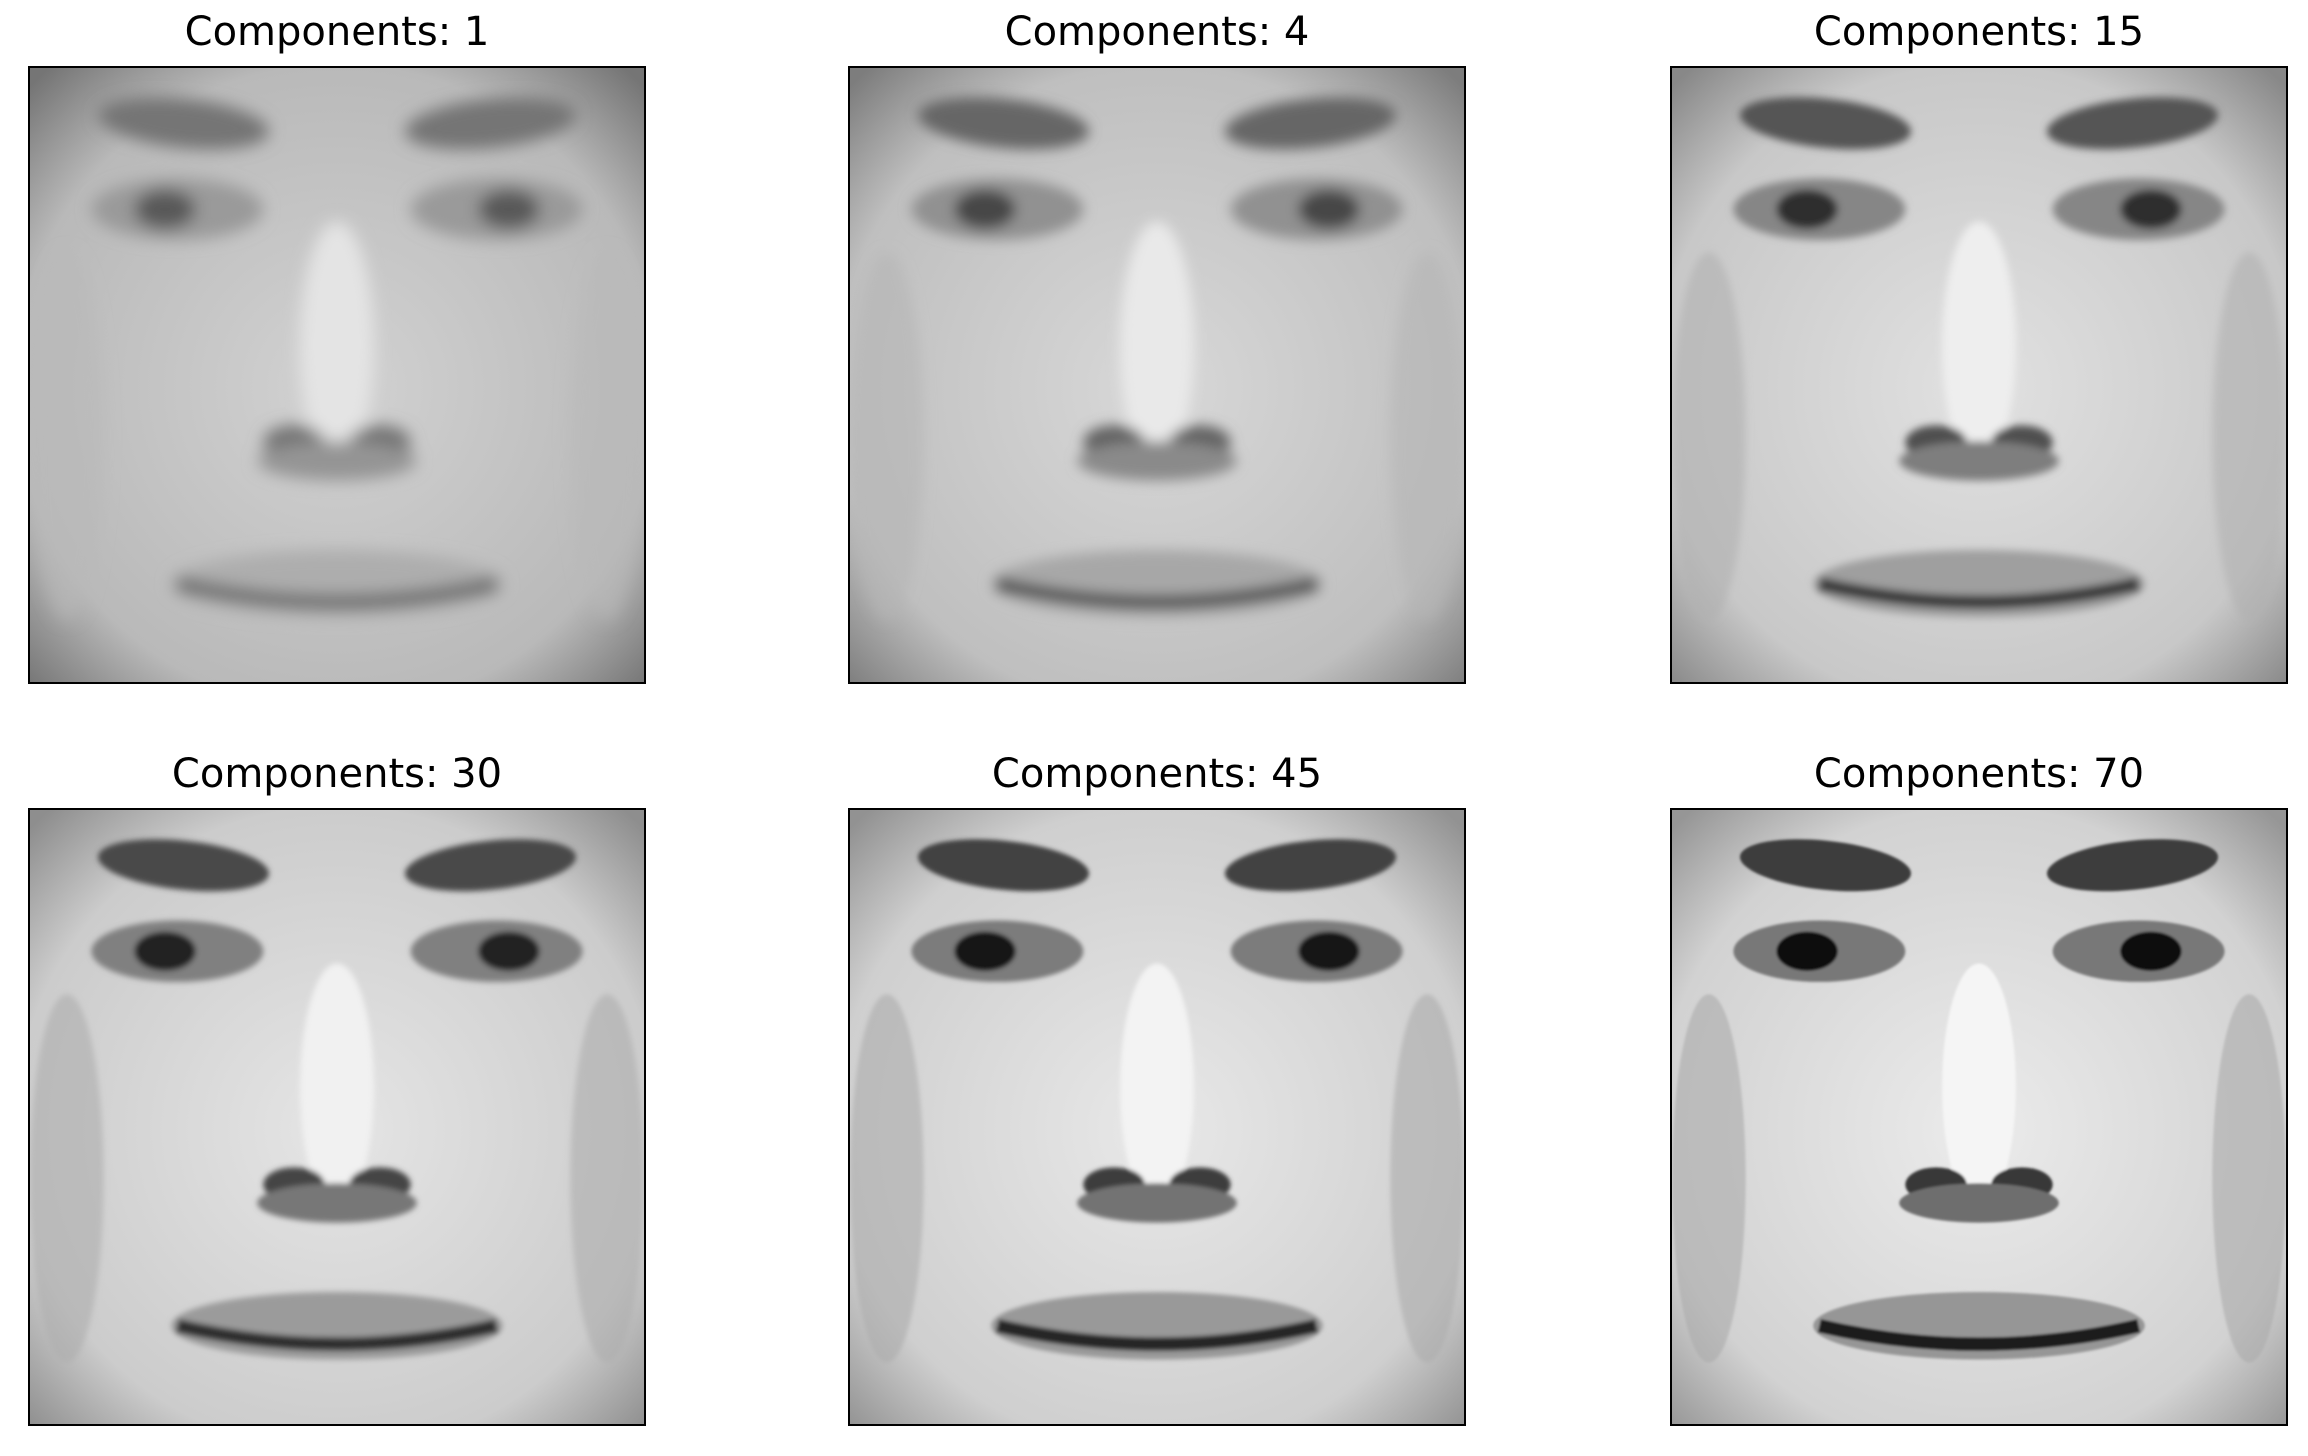  I want to click on panel-components-1: Components: 1, so click(337, 347).